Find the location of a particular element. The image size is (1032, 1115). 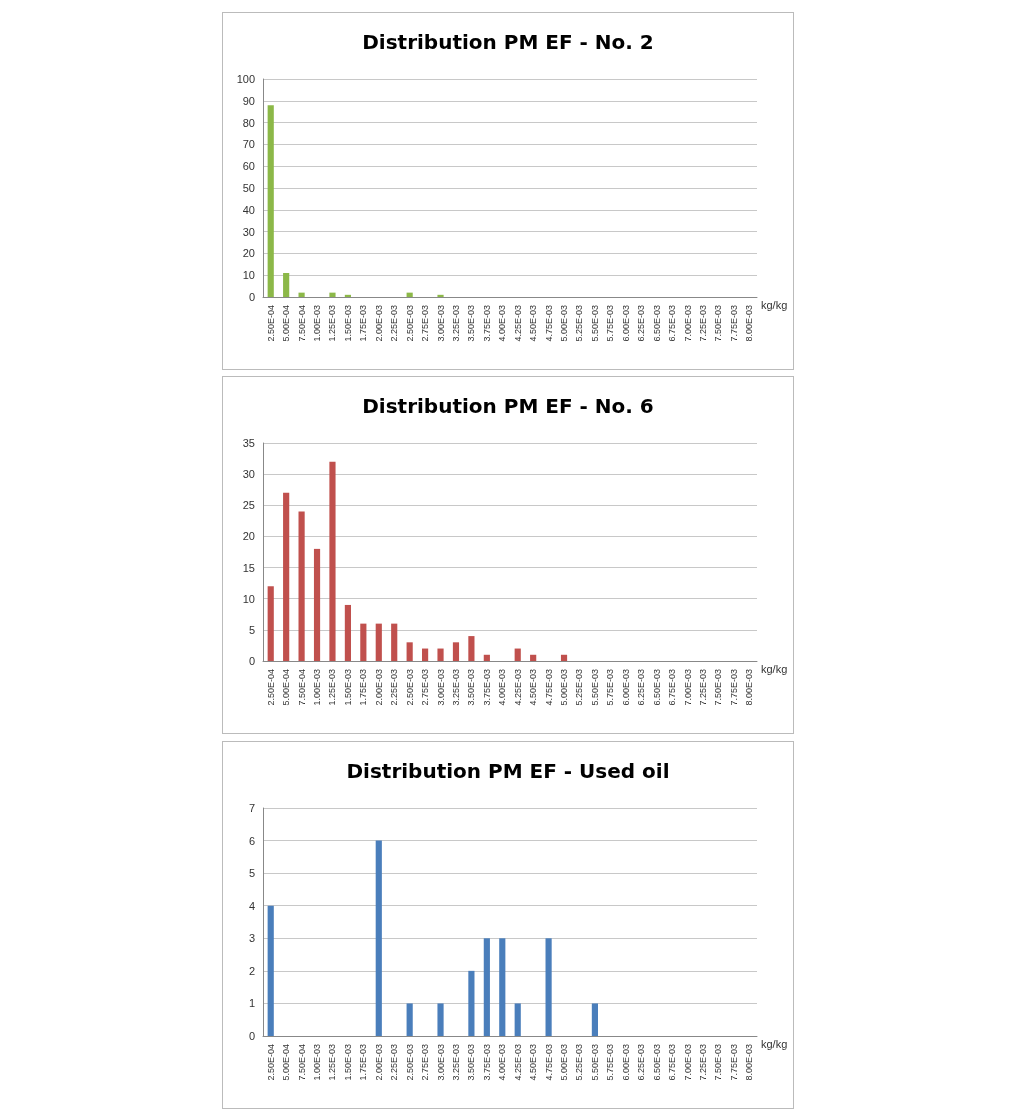

y-tick-label: 40 is located at coordinates (248, 209).